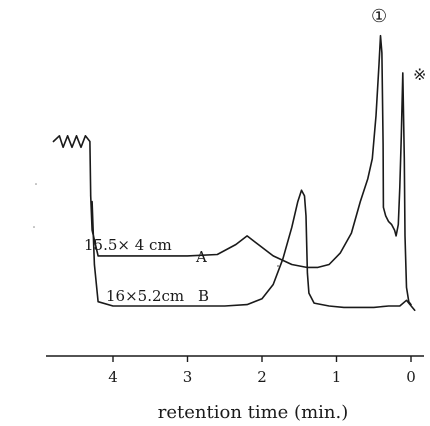  Describe the element at coordinates (113, 377) in the screenshot. I see `x-tick-label-4: 4` at that location.